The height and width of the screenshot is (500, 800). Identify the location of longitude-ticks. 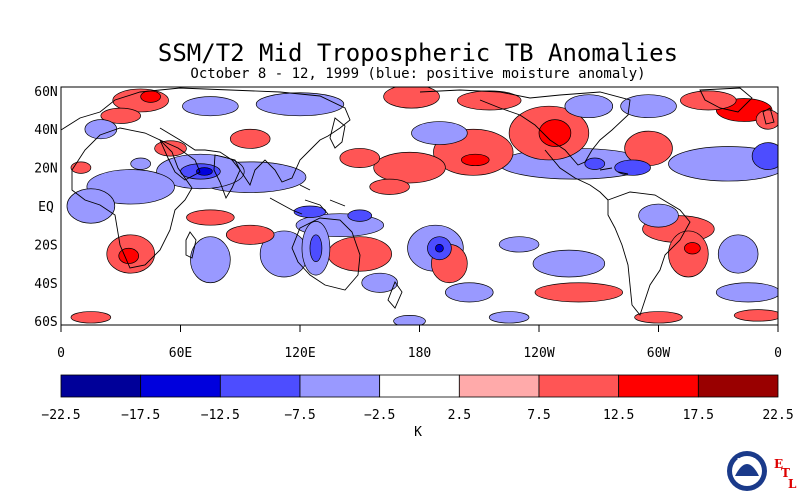
(419, 328).